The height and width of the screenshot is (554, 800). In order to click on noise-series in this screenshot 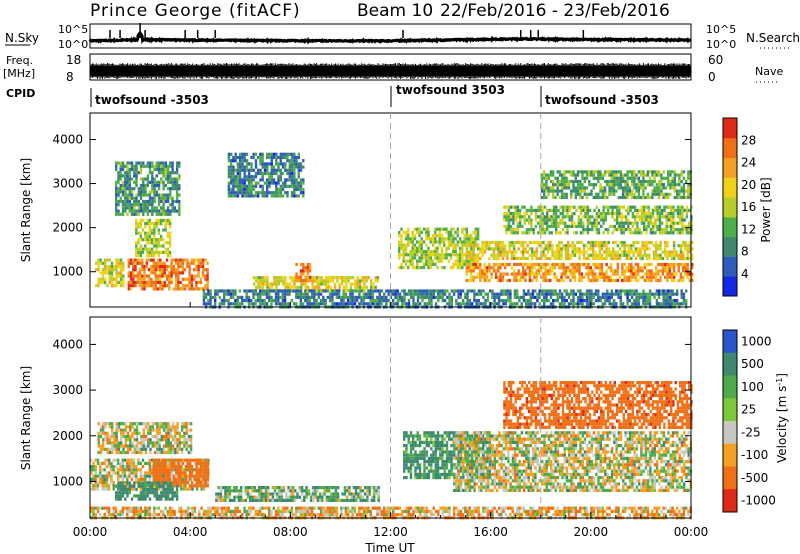, I will do `click(390, 34)`.